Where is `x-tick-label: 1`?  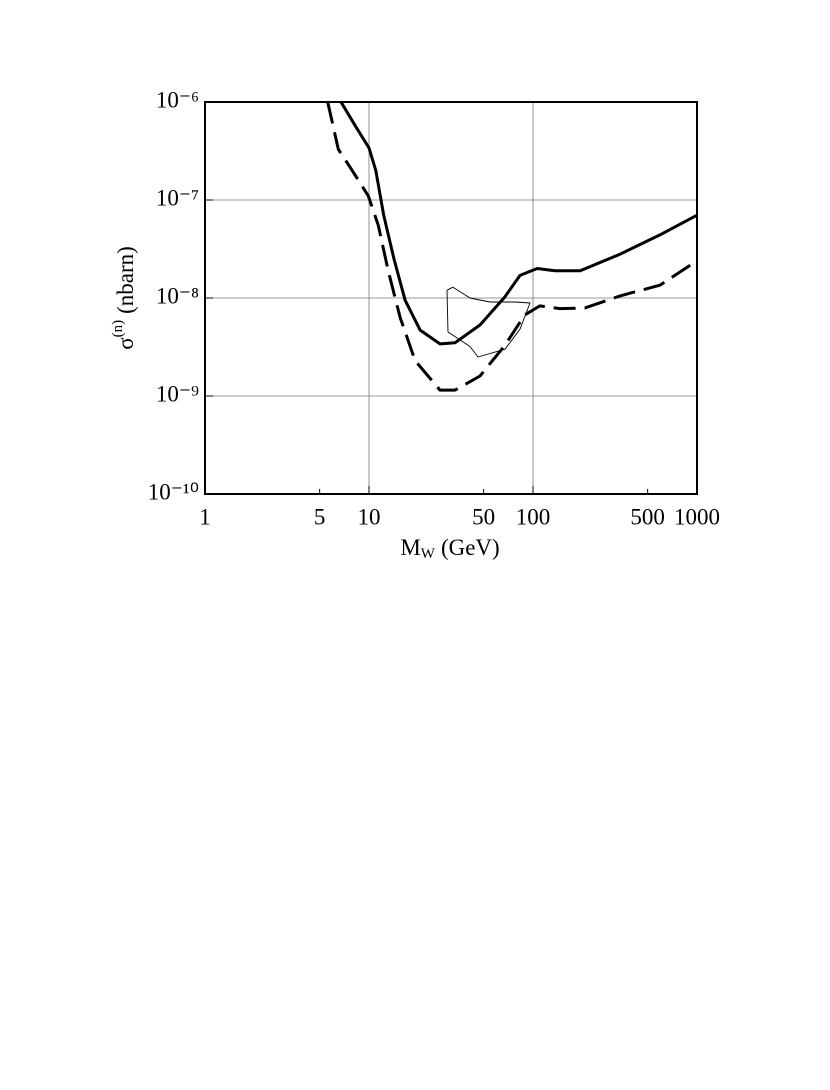
x-tick-label: 1 is located at coordinates (205, 516).